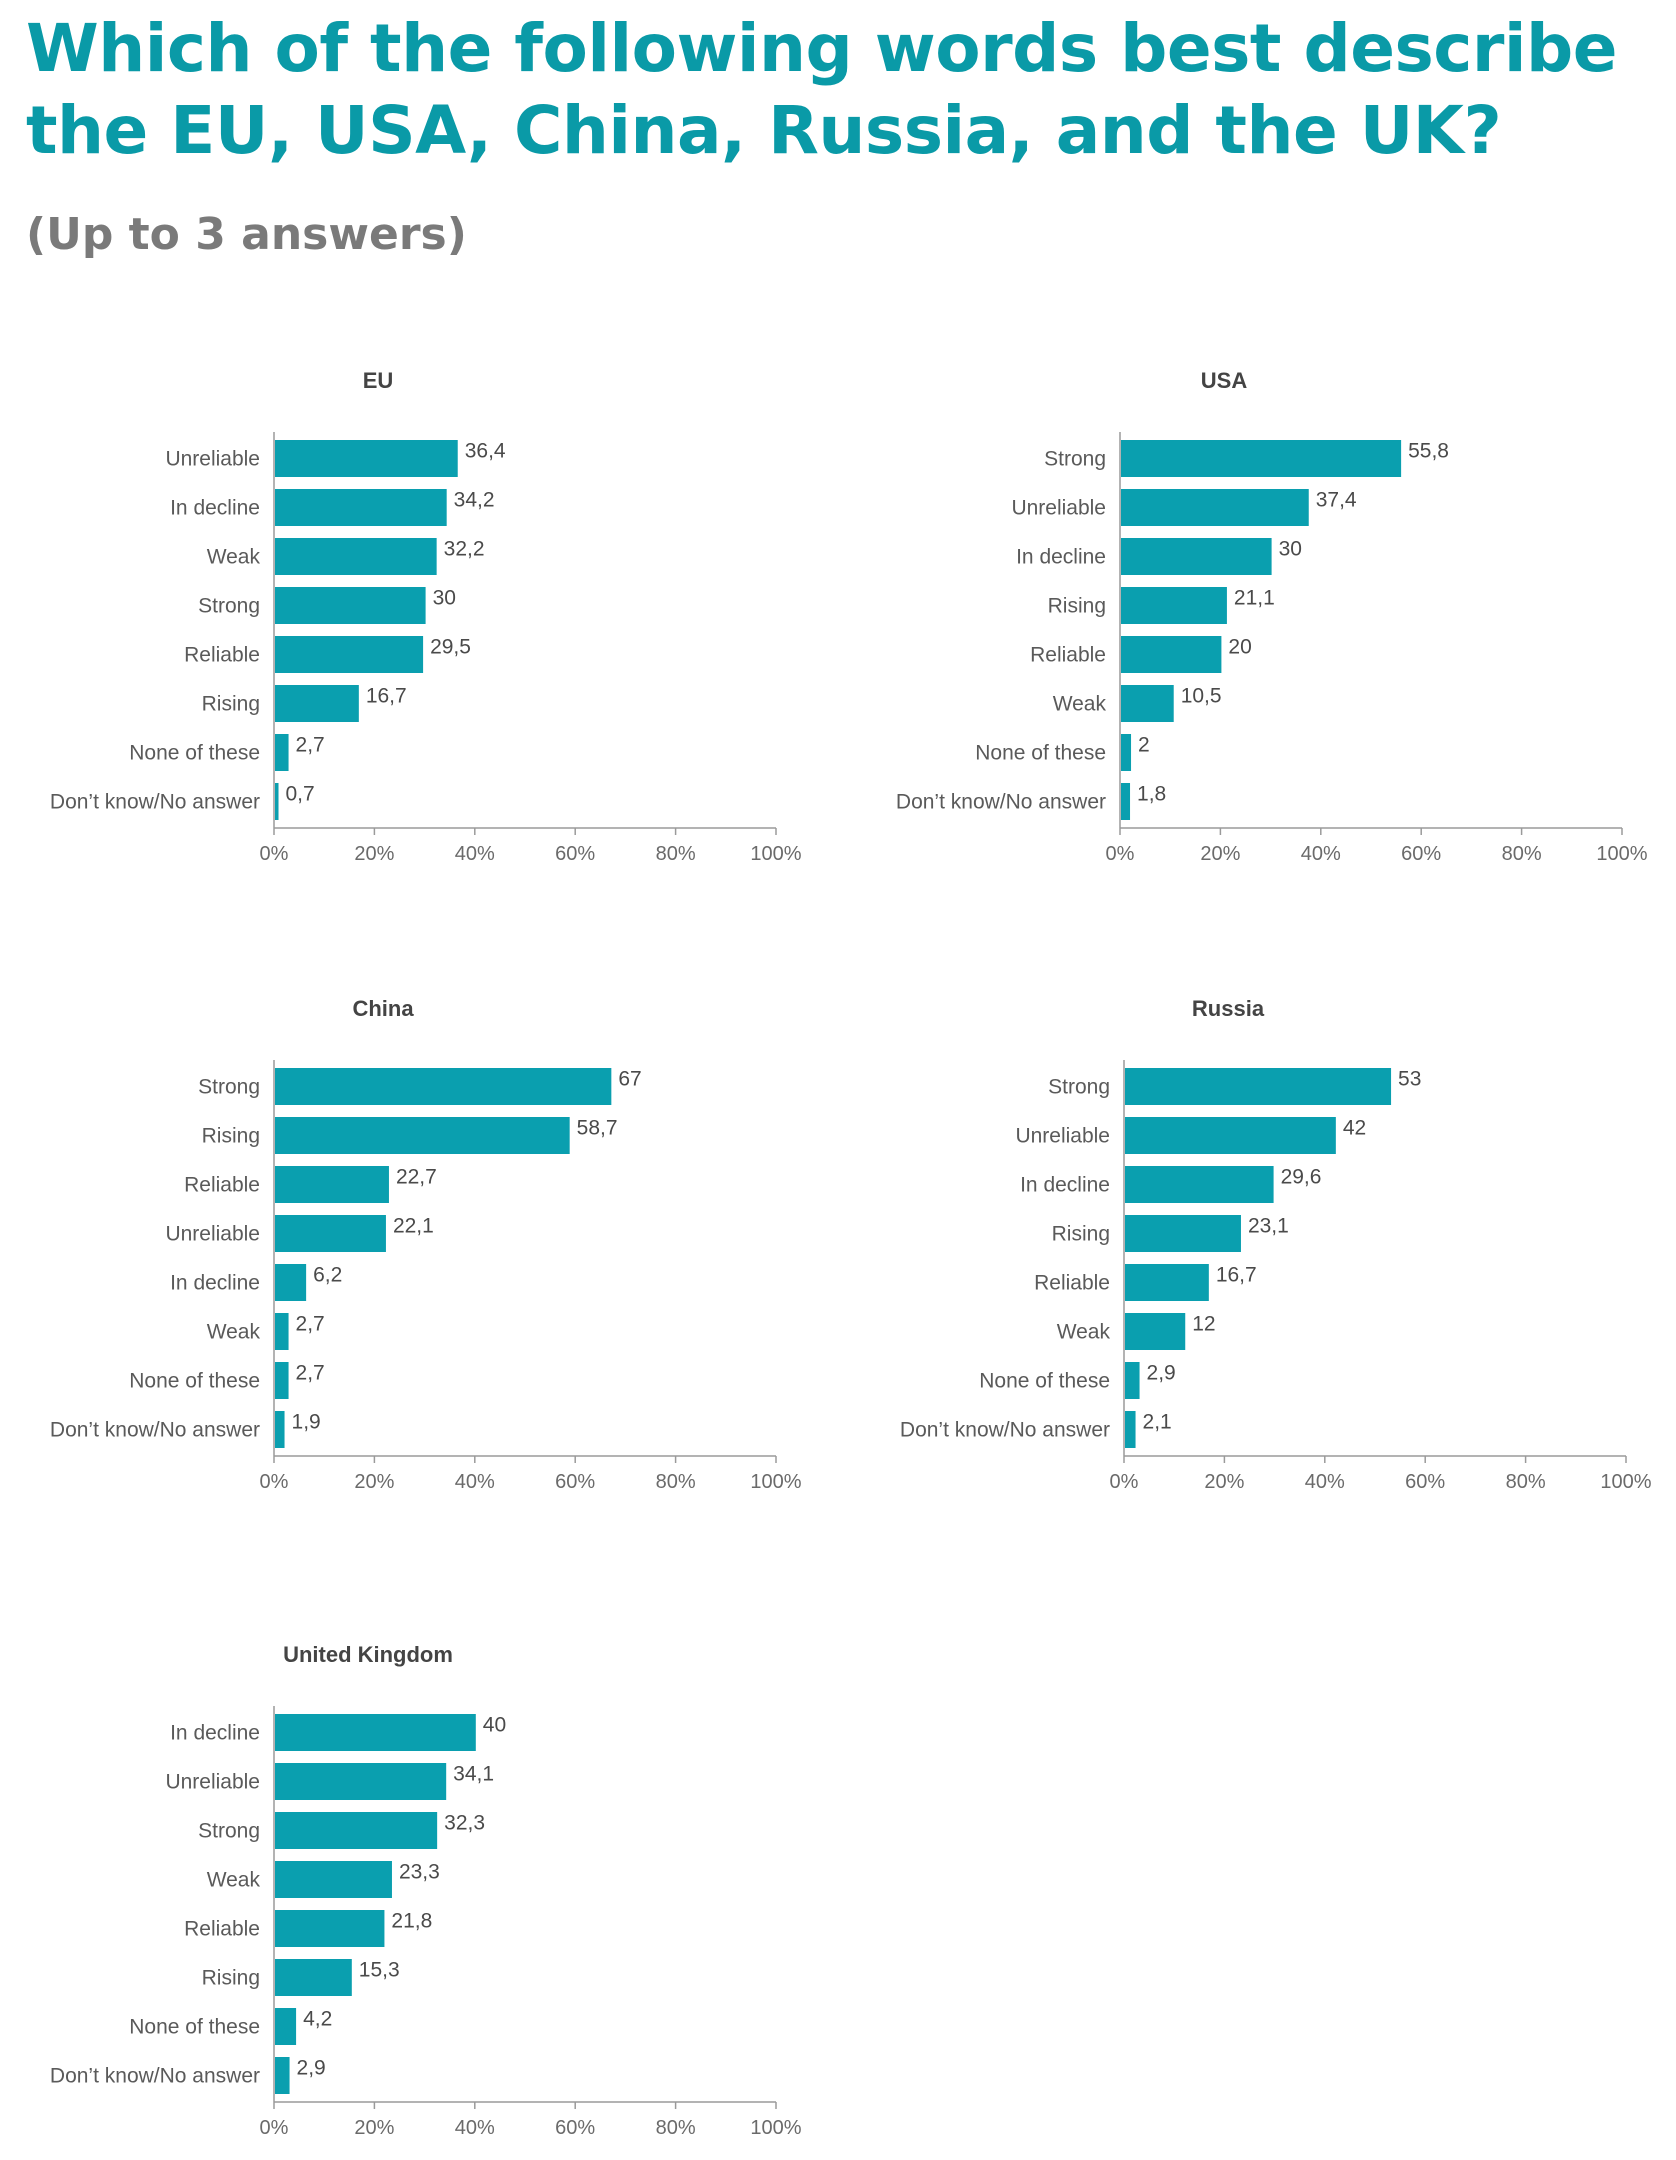 The height and width of the screenshot is (2160, 1676). What do you see at coordinates (383, 1008) in the screenshot?
I see `chart-title: China` at bounding box center [383, 1008].